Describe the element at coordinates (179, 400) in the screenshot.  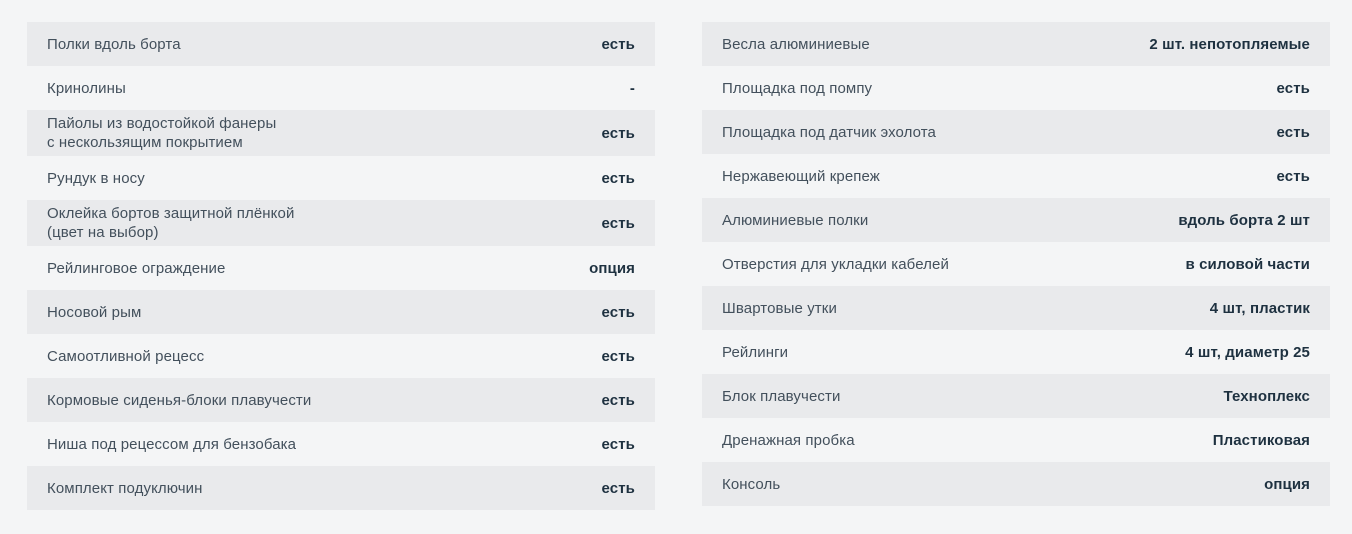
I see `spec-label: Кормовые сиденья-блоки плавучести` at that location.